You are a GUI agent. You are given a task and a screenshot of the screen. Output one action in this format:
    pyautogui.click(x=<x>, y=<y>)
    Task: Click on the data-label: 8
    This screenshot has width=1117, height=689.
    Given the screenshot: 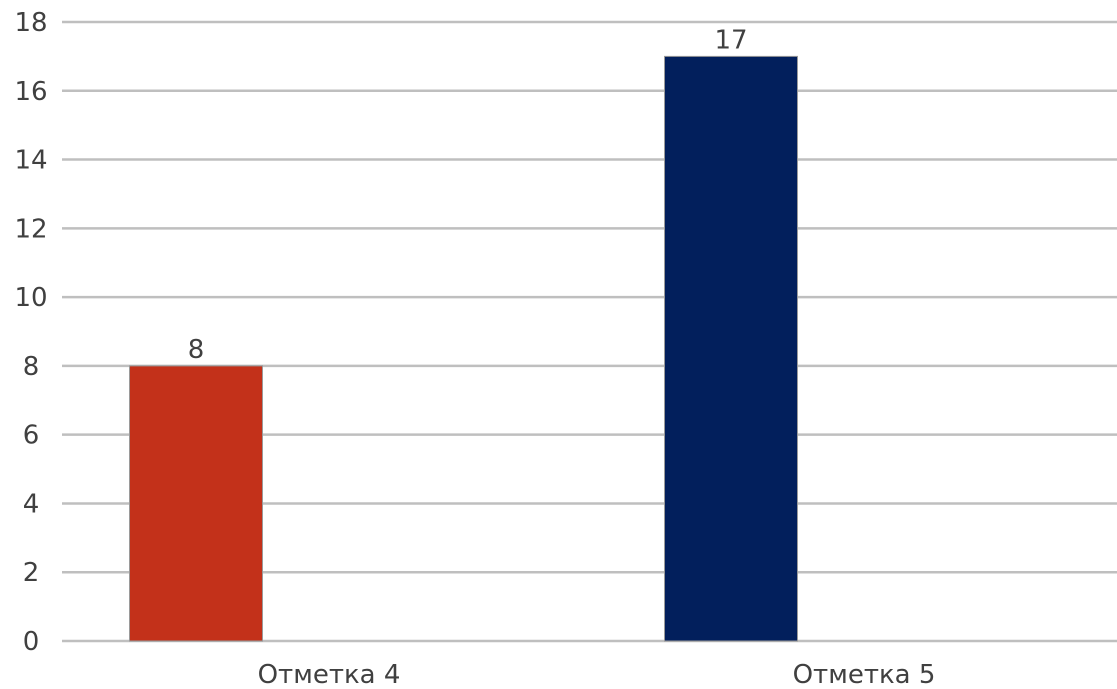 What is the action you would take?
    pyautogui.click(x=196, y=350)
    